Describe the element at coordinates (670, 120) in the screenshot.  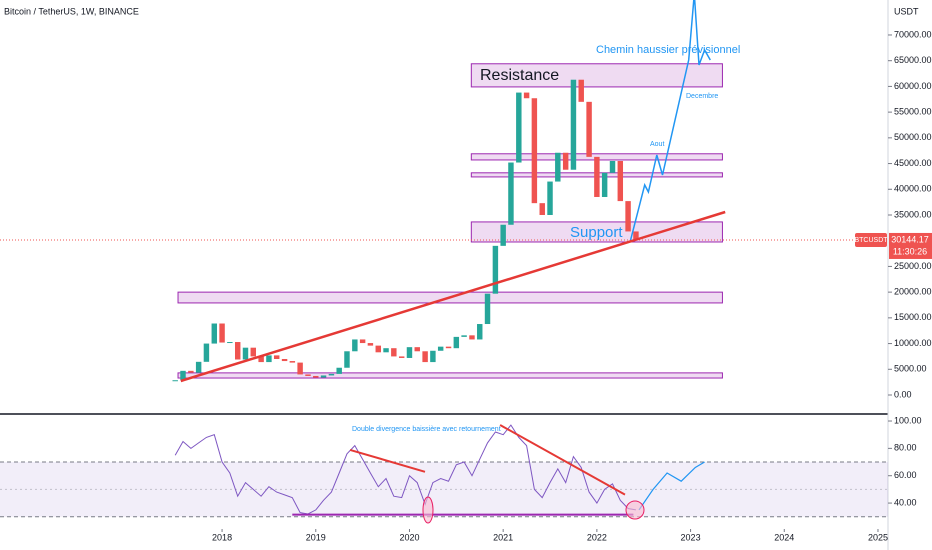
I see `projection-line` at that location.